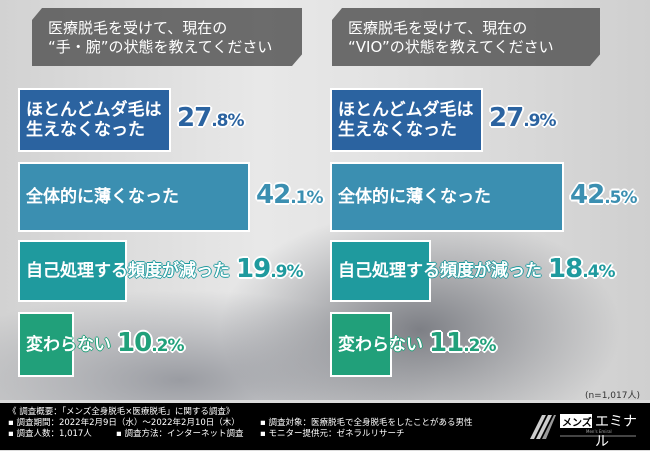 The width and height of the screenshot is (650, 451). I want to click on brand-logo: メンズ エミナル Men's Emiral, so click(583, 429).